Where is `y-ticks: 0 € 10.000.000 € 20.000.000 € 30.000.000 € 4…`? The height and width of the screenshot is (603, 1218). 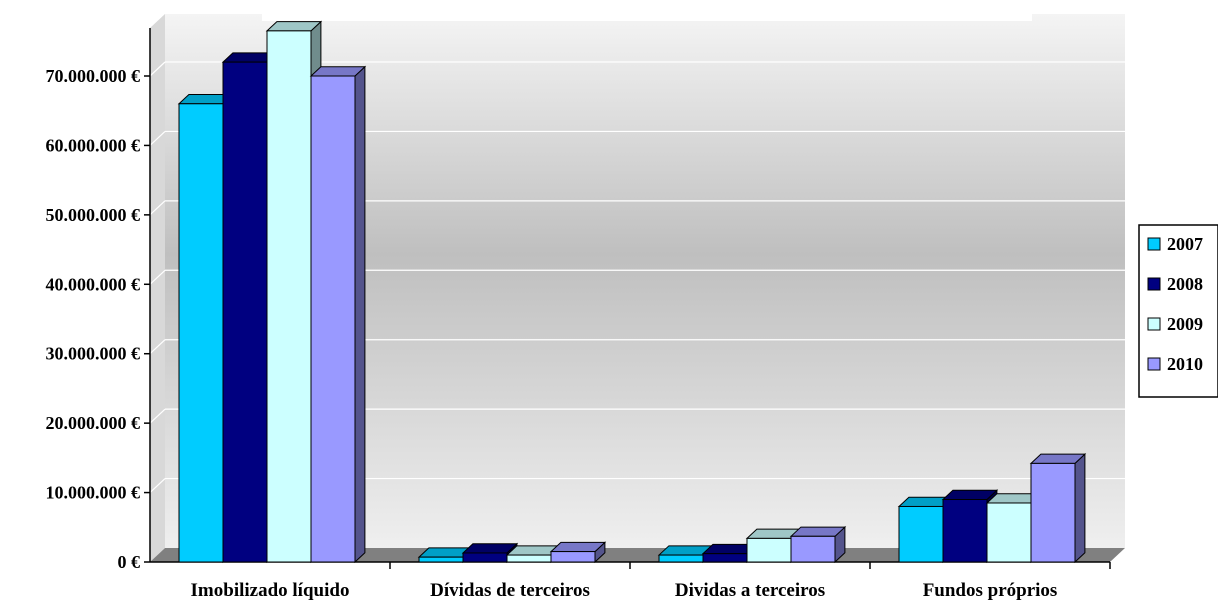 y-ticks: 0 € 10.000.000 € 20.000.000 € 30.000.000 € 4… is located at coordinates (98, 319).